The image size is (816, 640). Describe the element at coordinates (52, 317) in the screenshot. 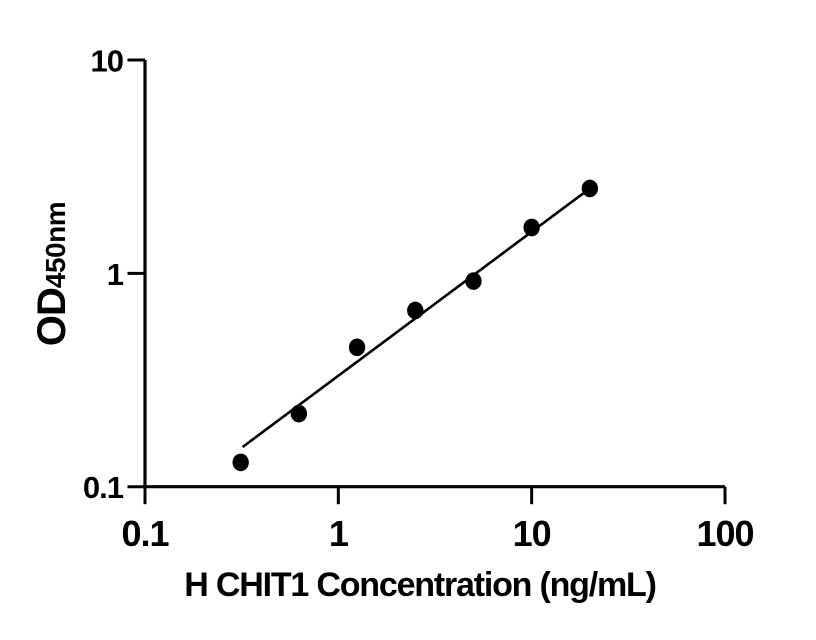

I see `y-axis-title-main: OD` at that location.